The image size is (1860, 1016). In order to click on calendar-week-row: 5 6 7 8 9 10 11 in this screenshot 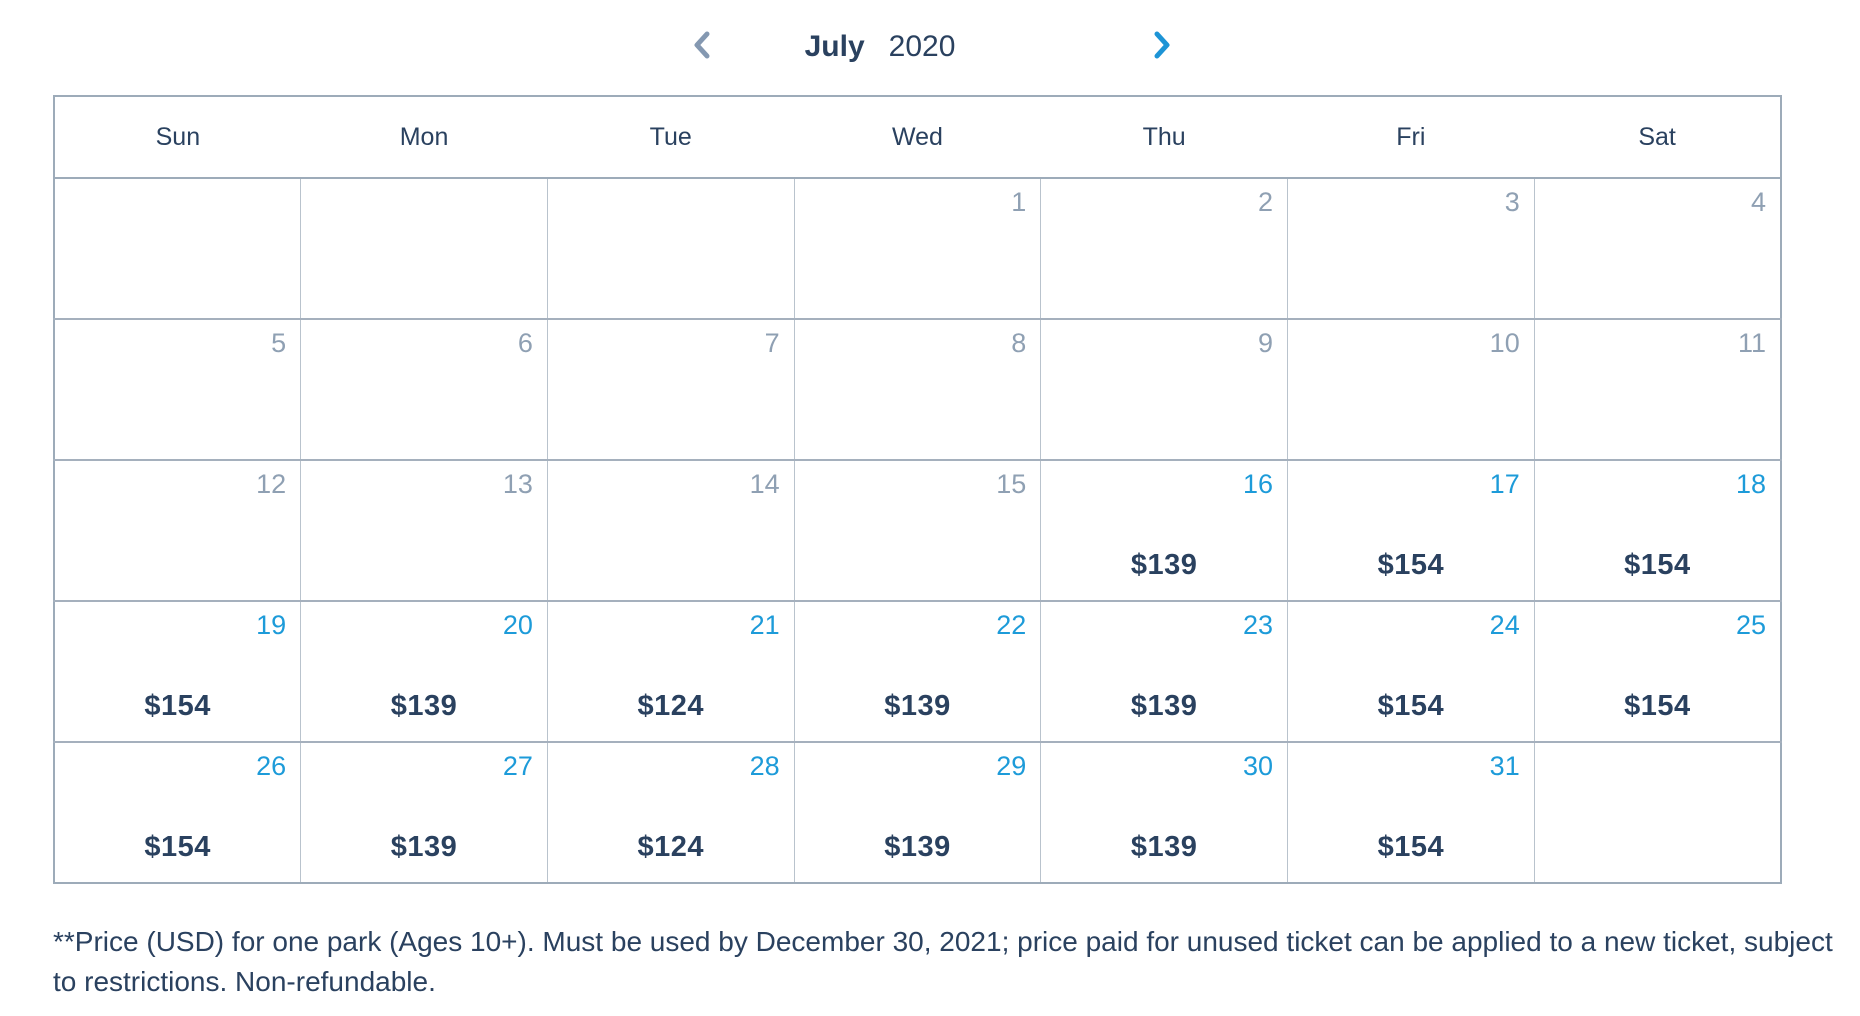, I will do `click(917, 389)`.